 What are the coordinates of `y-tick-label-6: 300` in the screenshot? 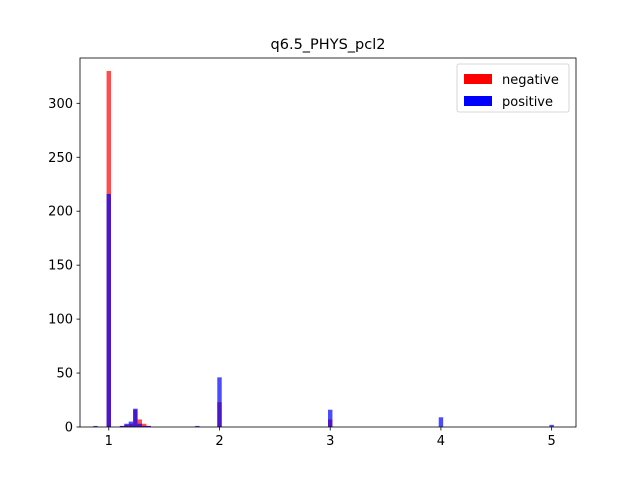 It's located at (60, 104).